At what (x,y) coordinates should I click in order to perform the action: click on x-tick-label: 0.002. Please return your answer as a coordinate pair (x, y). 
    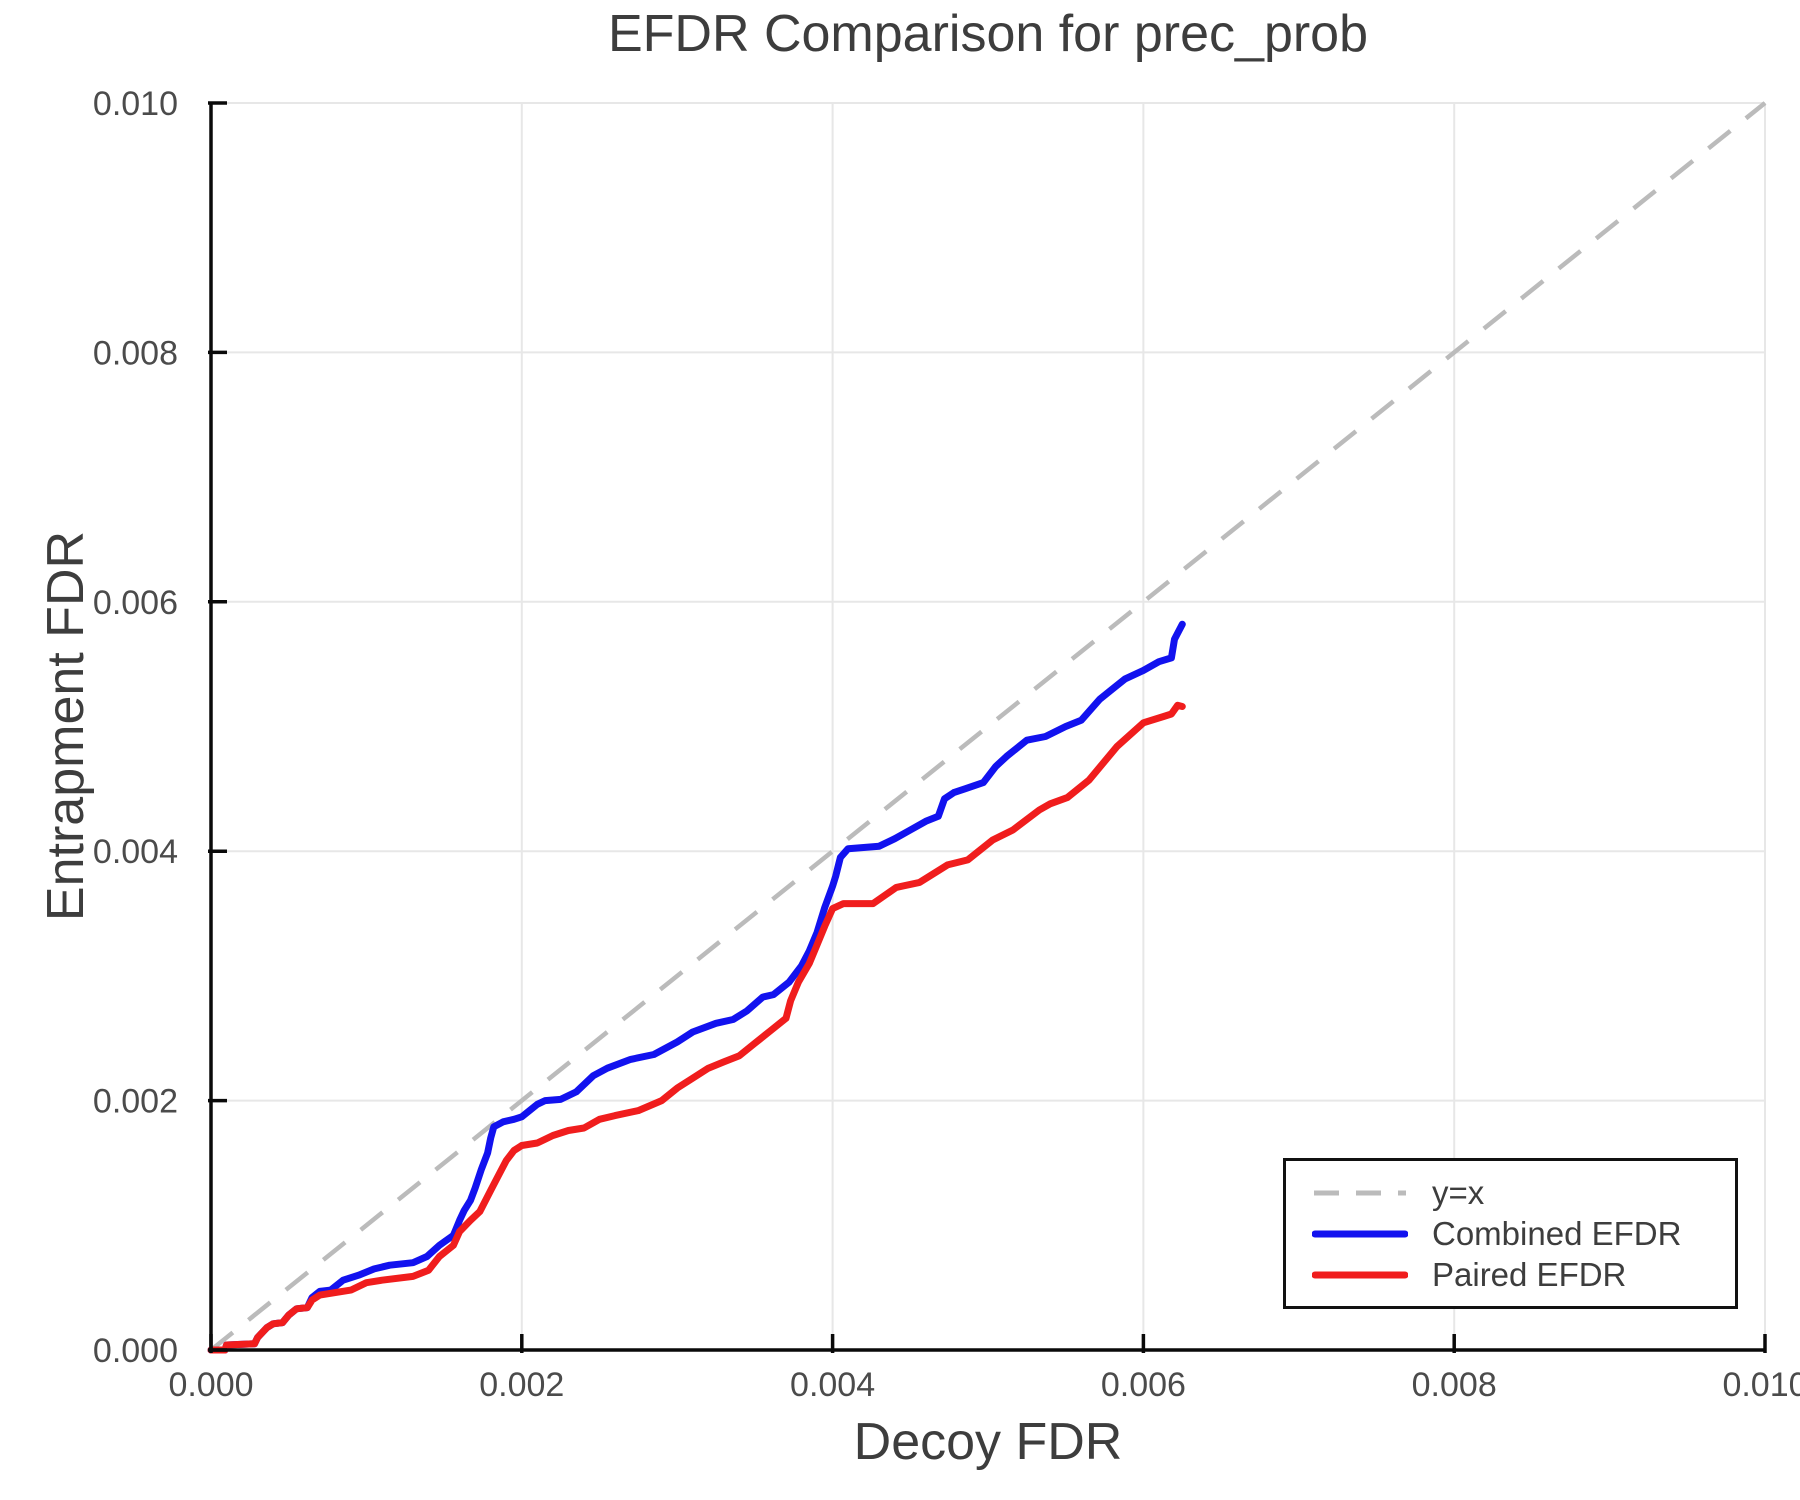
    Looking at the image, I should click on (521, 1385).